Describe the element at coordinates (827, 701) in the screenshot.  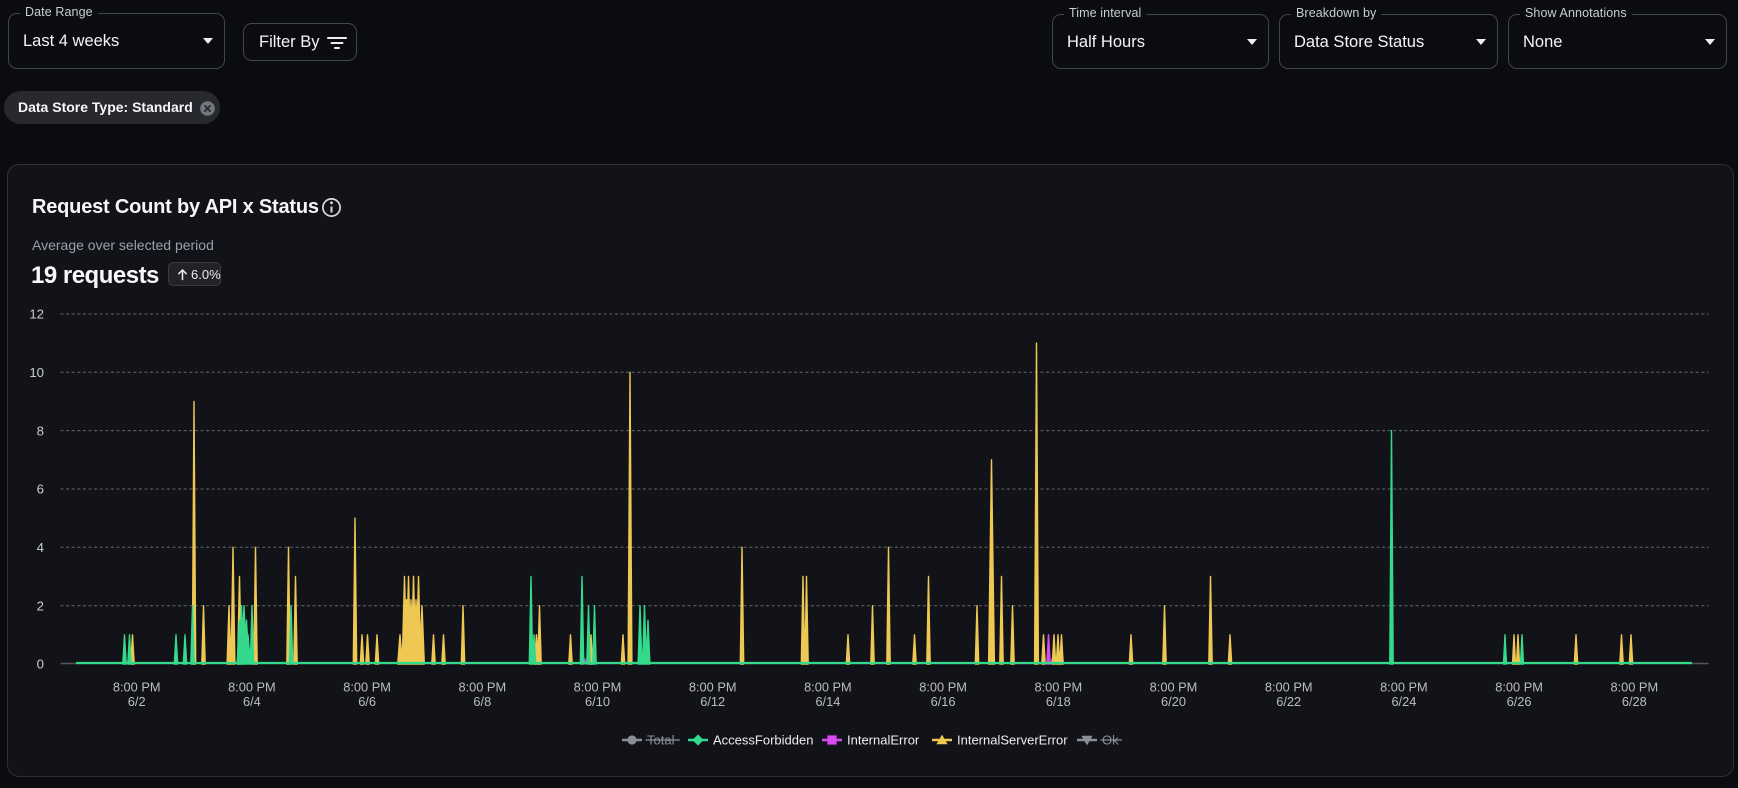
I see `svg-text: 6/14` at that location.